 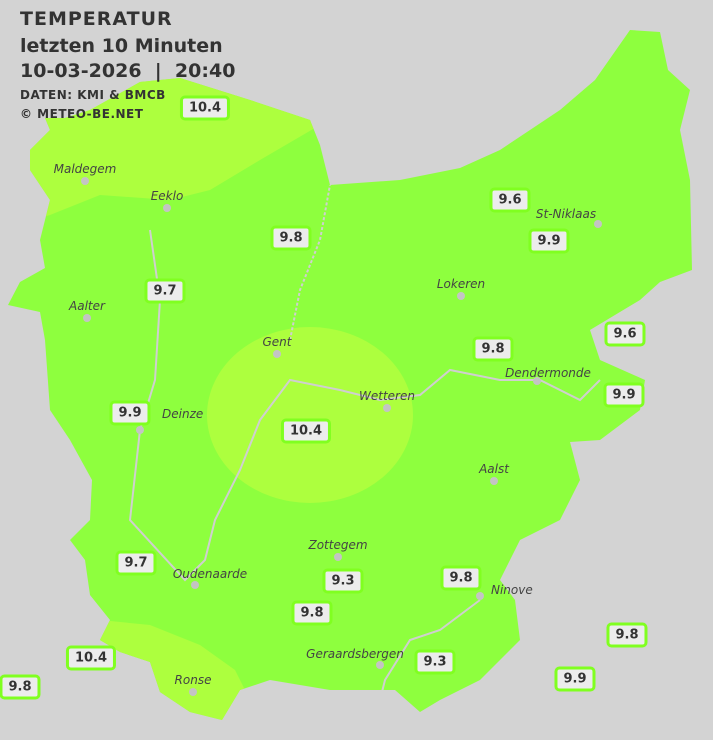 I want to click on city-label: Oudenaarde, so click(x=210, y=574).